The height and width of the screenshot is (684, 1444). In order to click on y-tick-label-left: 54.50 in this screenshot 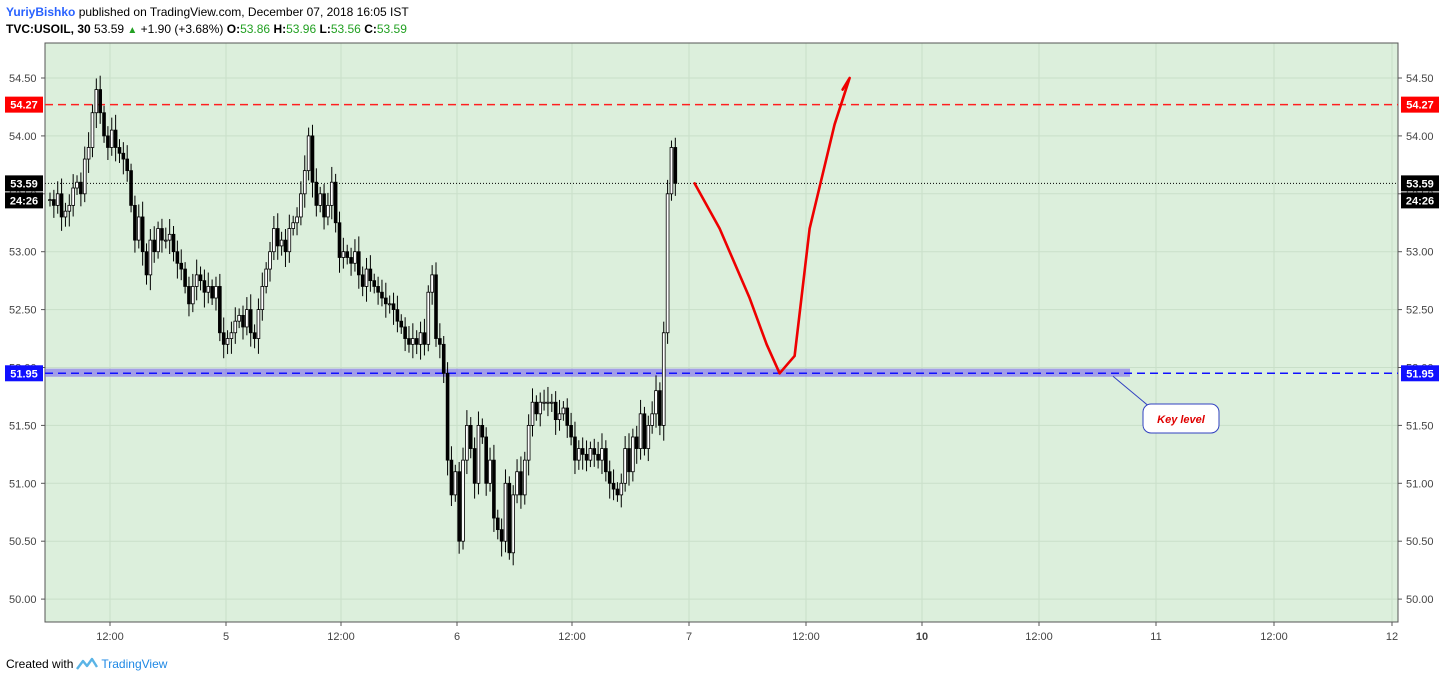, I will do `click(23, 79)`.